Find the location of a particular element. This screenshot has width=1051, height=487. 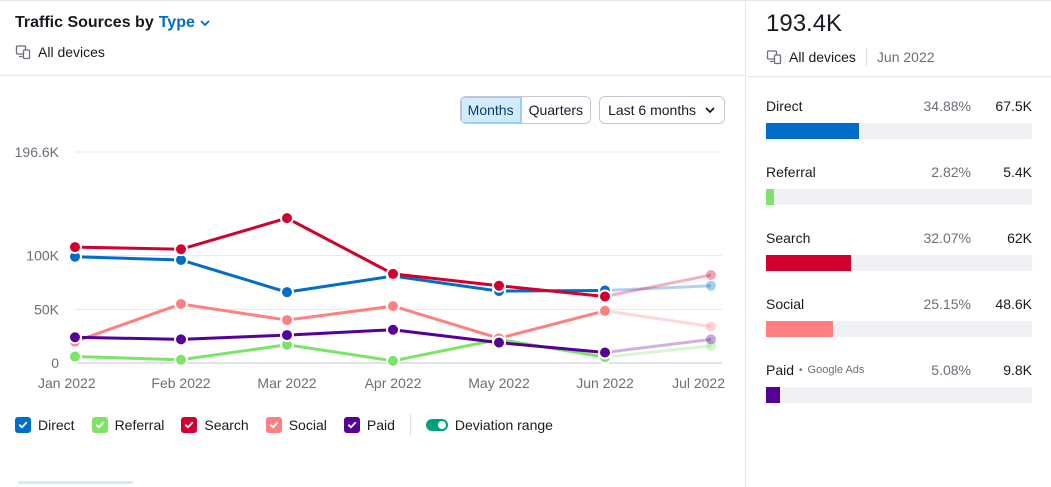

legend-item-social: Social is located at coordinates (296, 425).